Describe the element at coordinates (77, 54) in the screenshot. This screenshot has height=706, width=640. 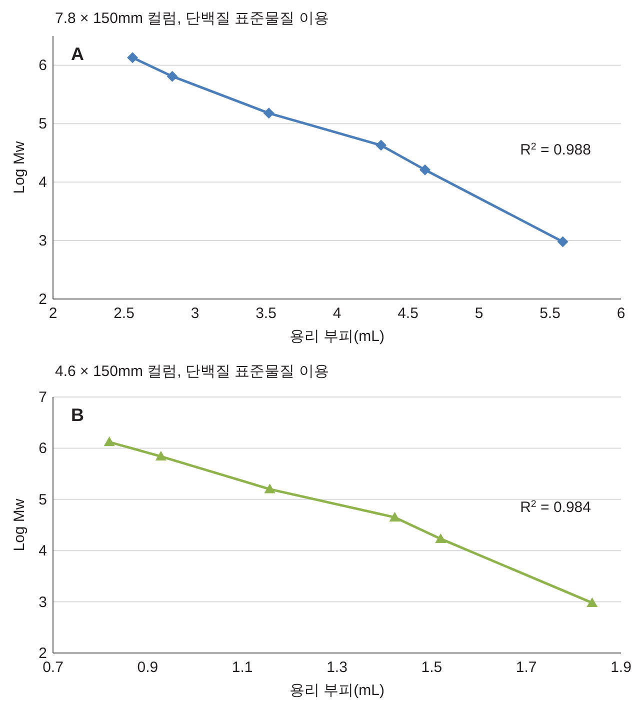
I see `annotation: A` at that location.